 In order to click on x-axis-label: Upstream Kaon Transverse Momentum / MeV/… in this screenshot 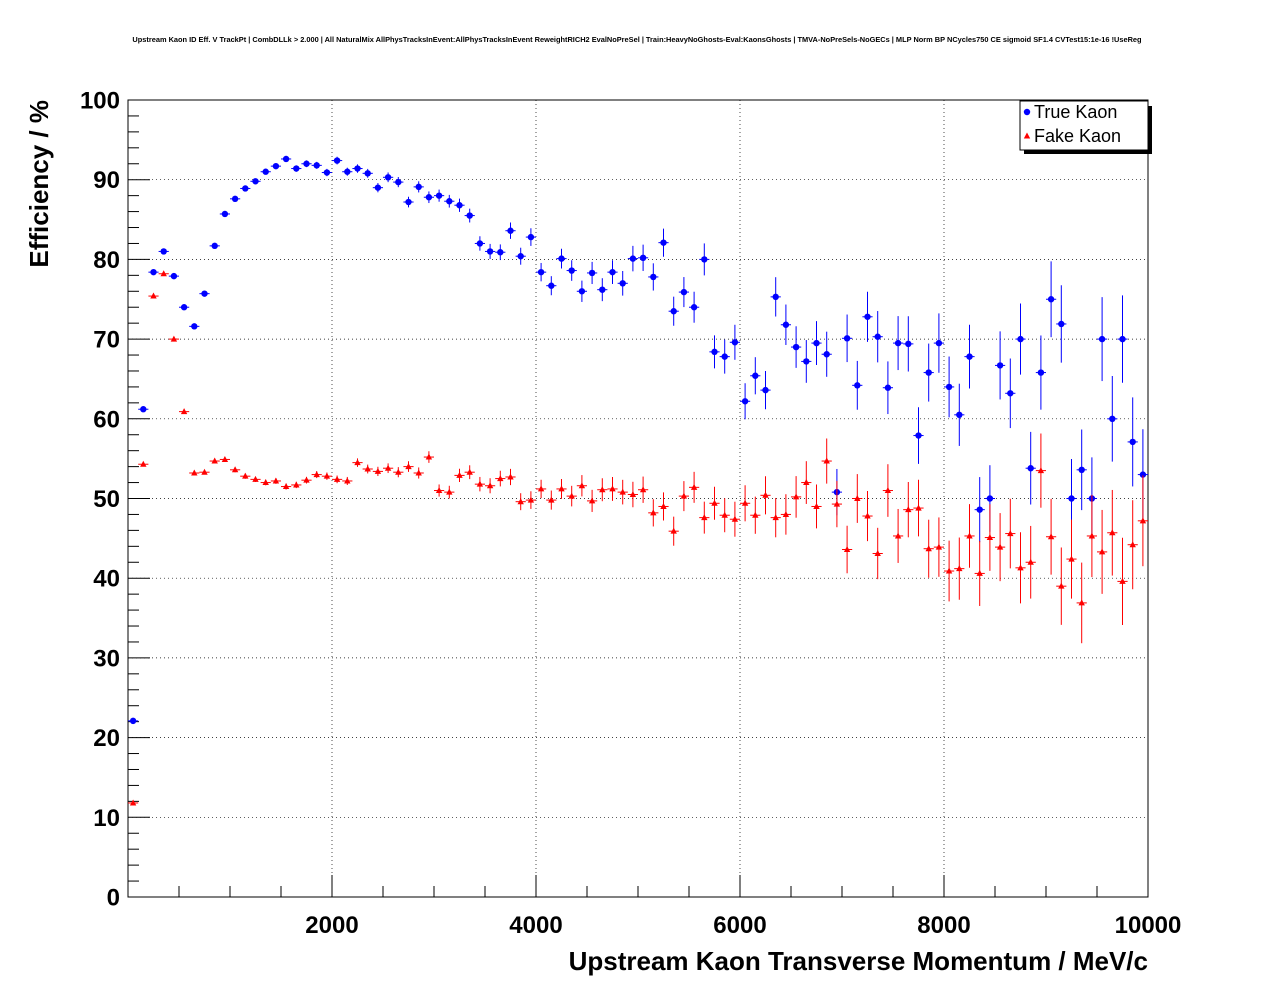, I will do `click(858, 961)`.